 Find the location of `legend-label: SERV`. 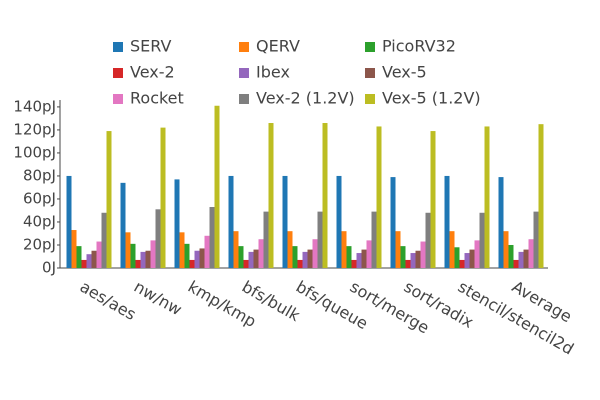

legend-label: SERV is located at coordinates (151, 46).